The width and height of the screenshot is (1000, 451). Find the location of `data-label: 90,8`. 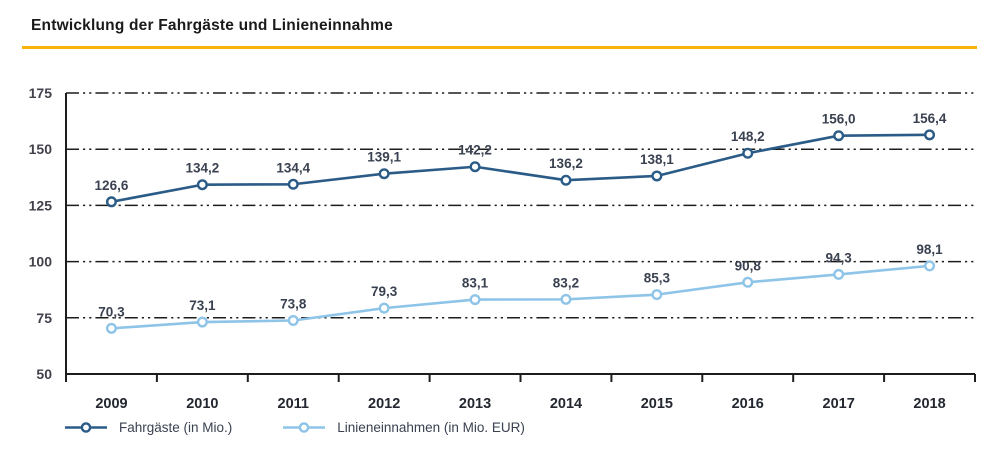

data-label: 90,8 is located at coordinates (748, 265).